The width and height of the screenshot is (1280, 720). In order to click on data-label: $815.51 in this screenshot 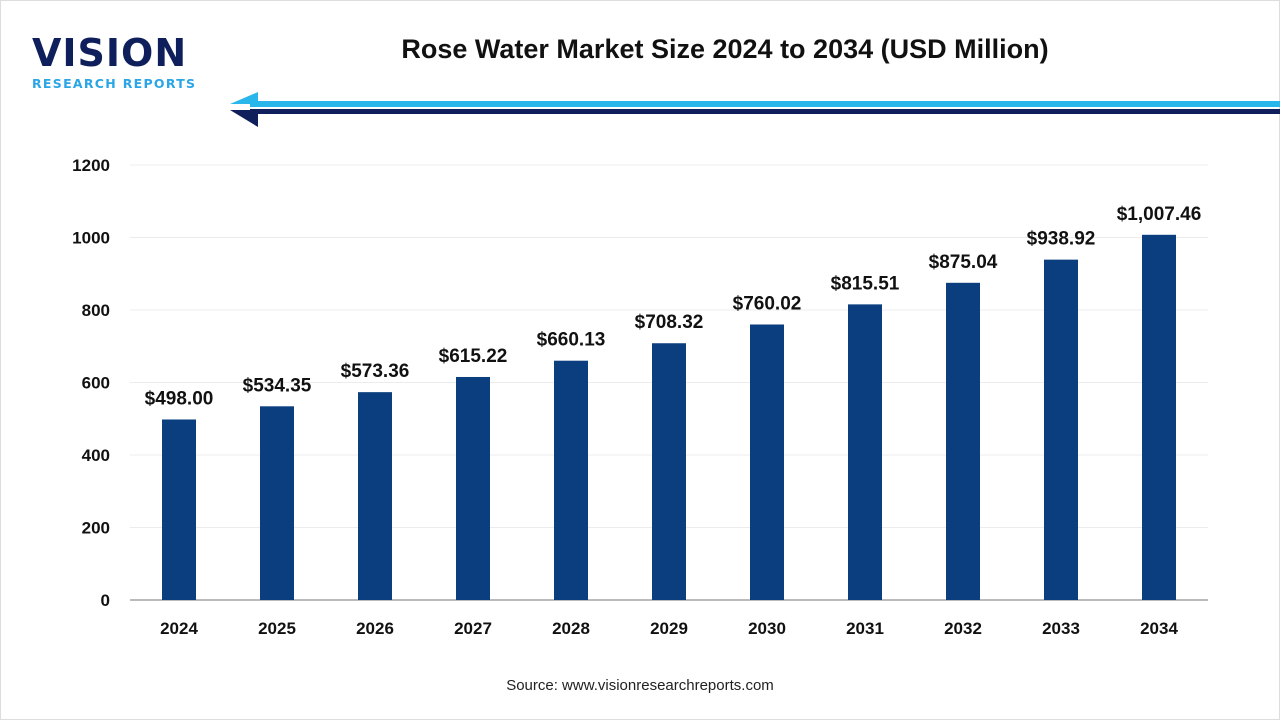, I will do `click(865, 283)`.